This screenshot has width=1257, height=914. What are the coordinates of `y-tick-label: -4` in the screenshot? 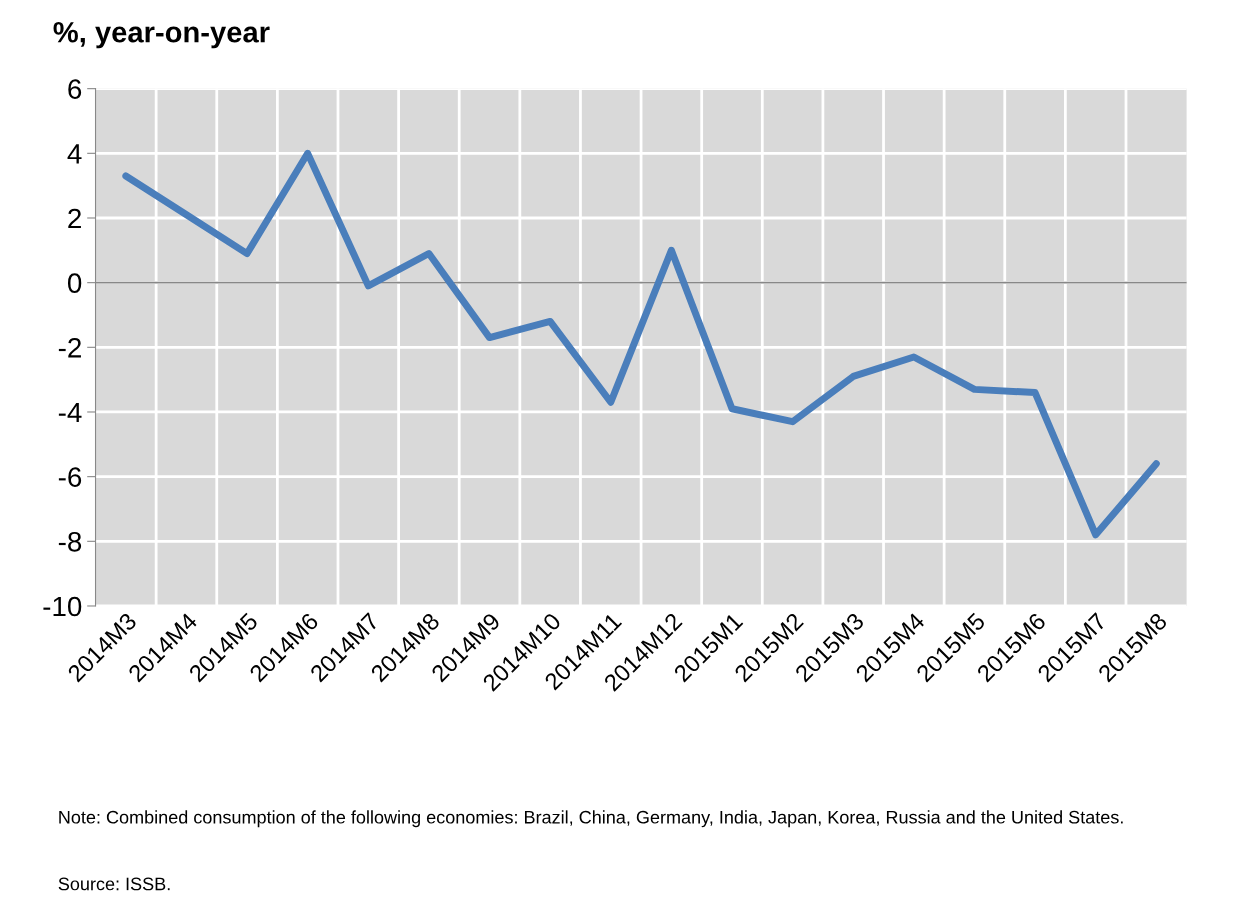 It's located at (70, 412).